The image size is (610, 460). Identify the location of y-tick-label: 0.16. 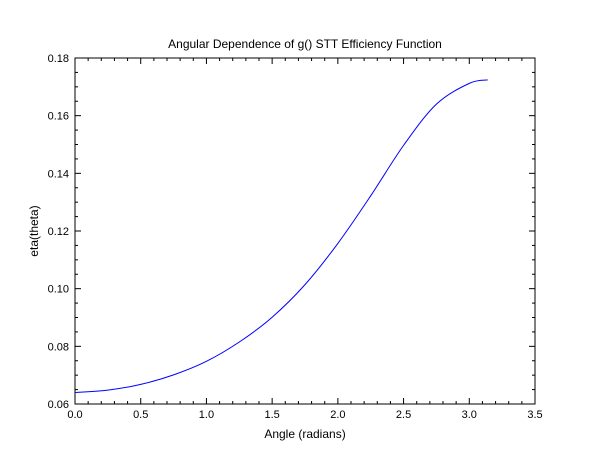
(58, 117).